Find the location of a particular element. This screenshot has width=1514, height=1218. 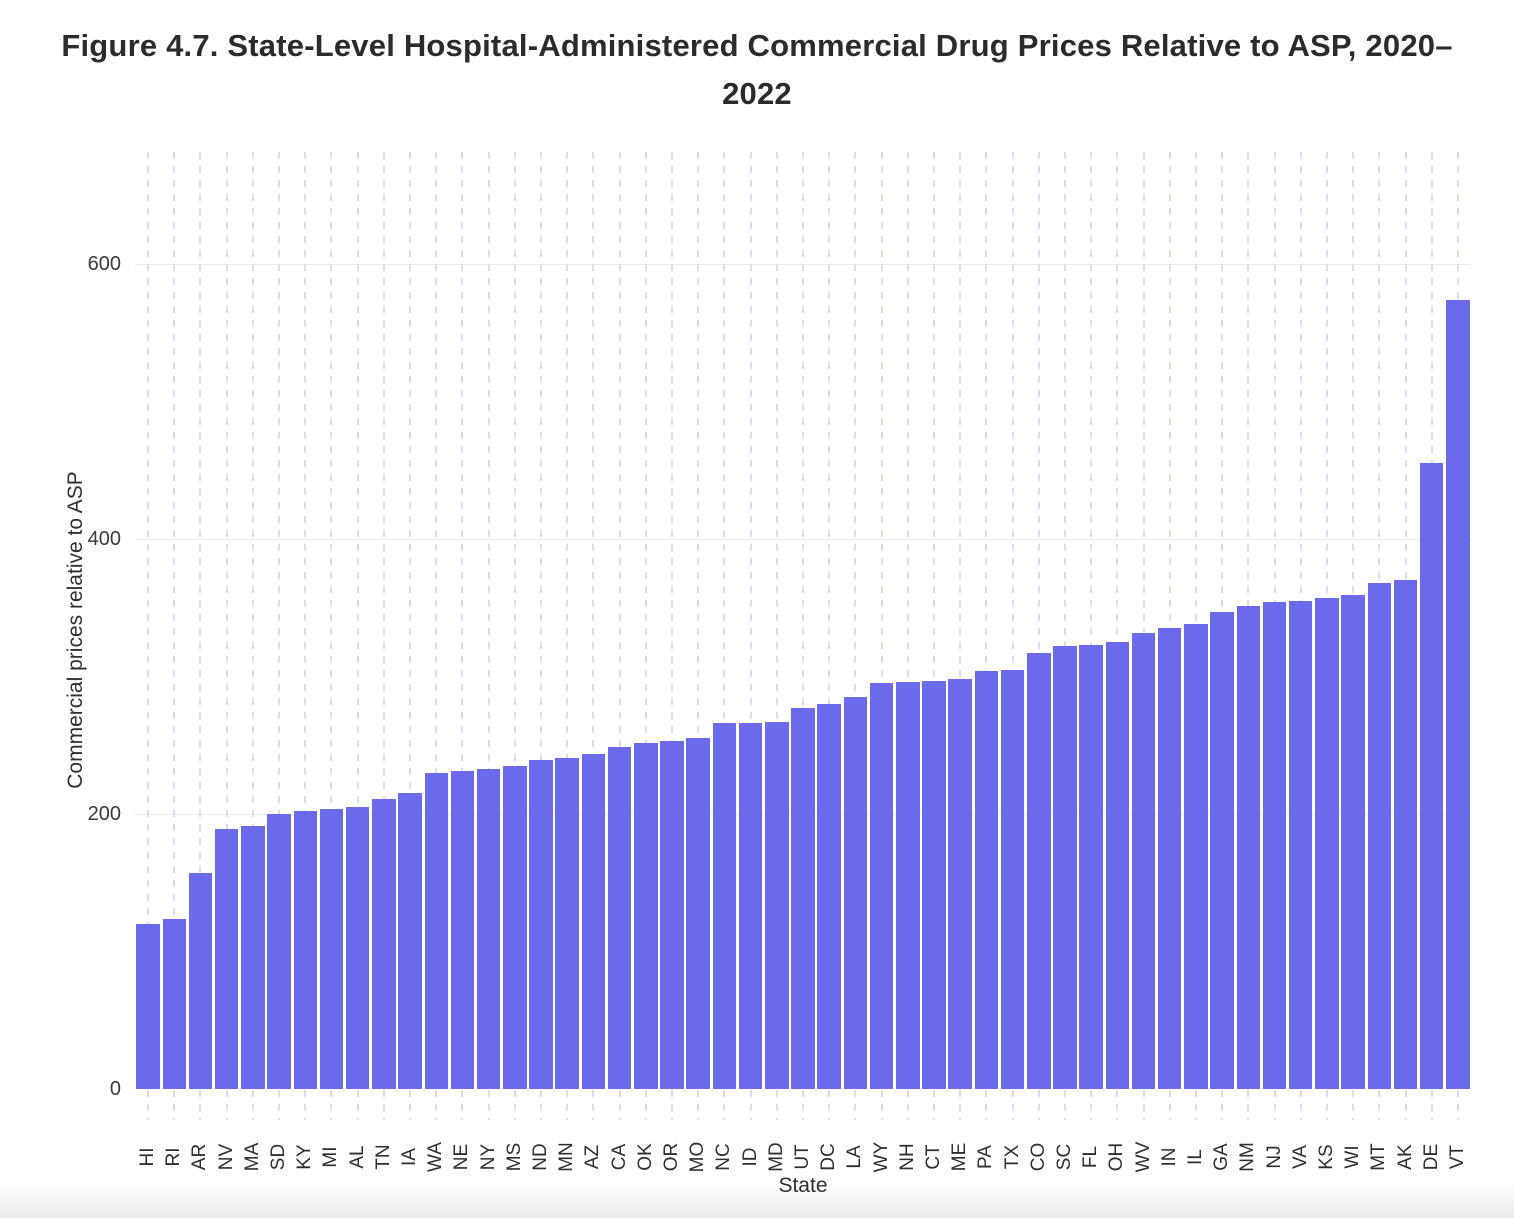

bar-KY is located at coordinates (305, 950).